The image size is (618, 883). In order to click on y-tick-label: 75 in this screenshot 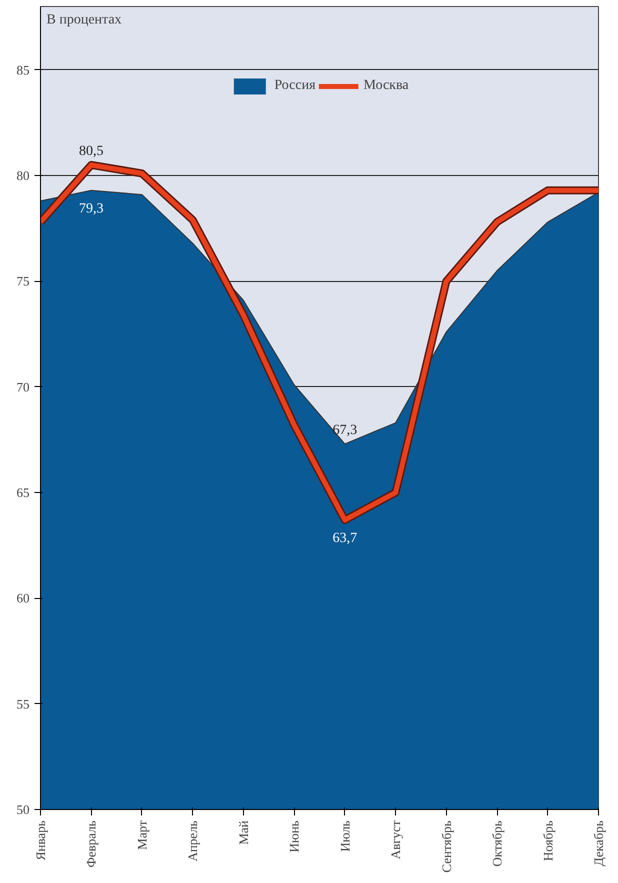, I will do `click(23, 281)`.